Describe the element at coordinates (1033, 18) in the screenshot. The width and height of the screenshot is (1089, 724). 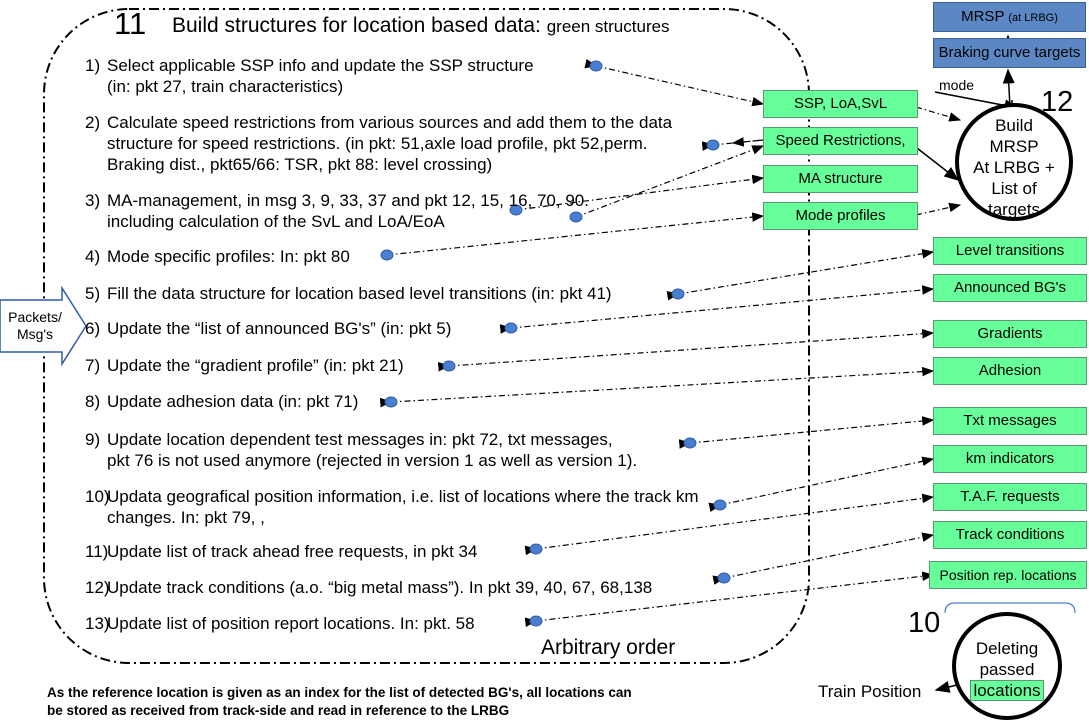
I see `mrsp-small-label: (at LRBG)` at that location.